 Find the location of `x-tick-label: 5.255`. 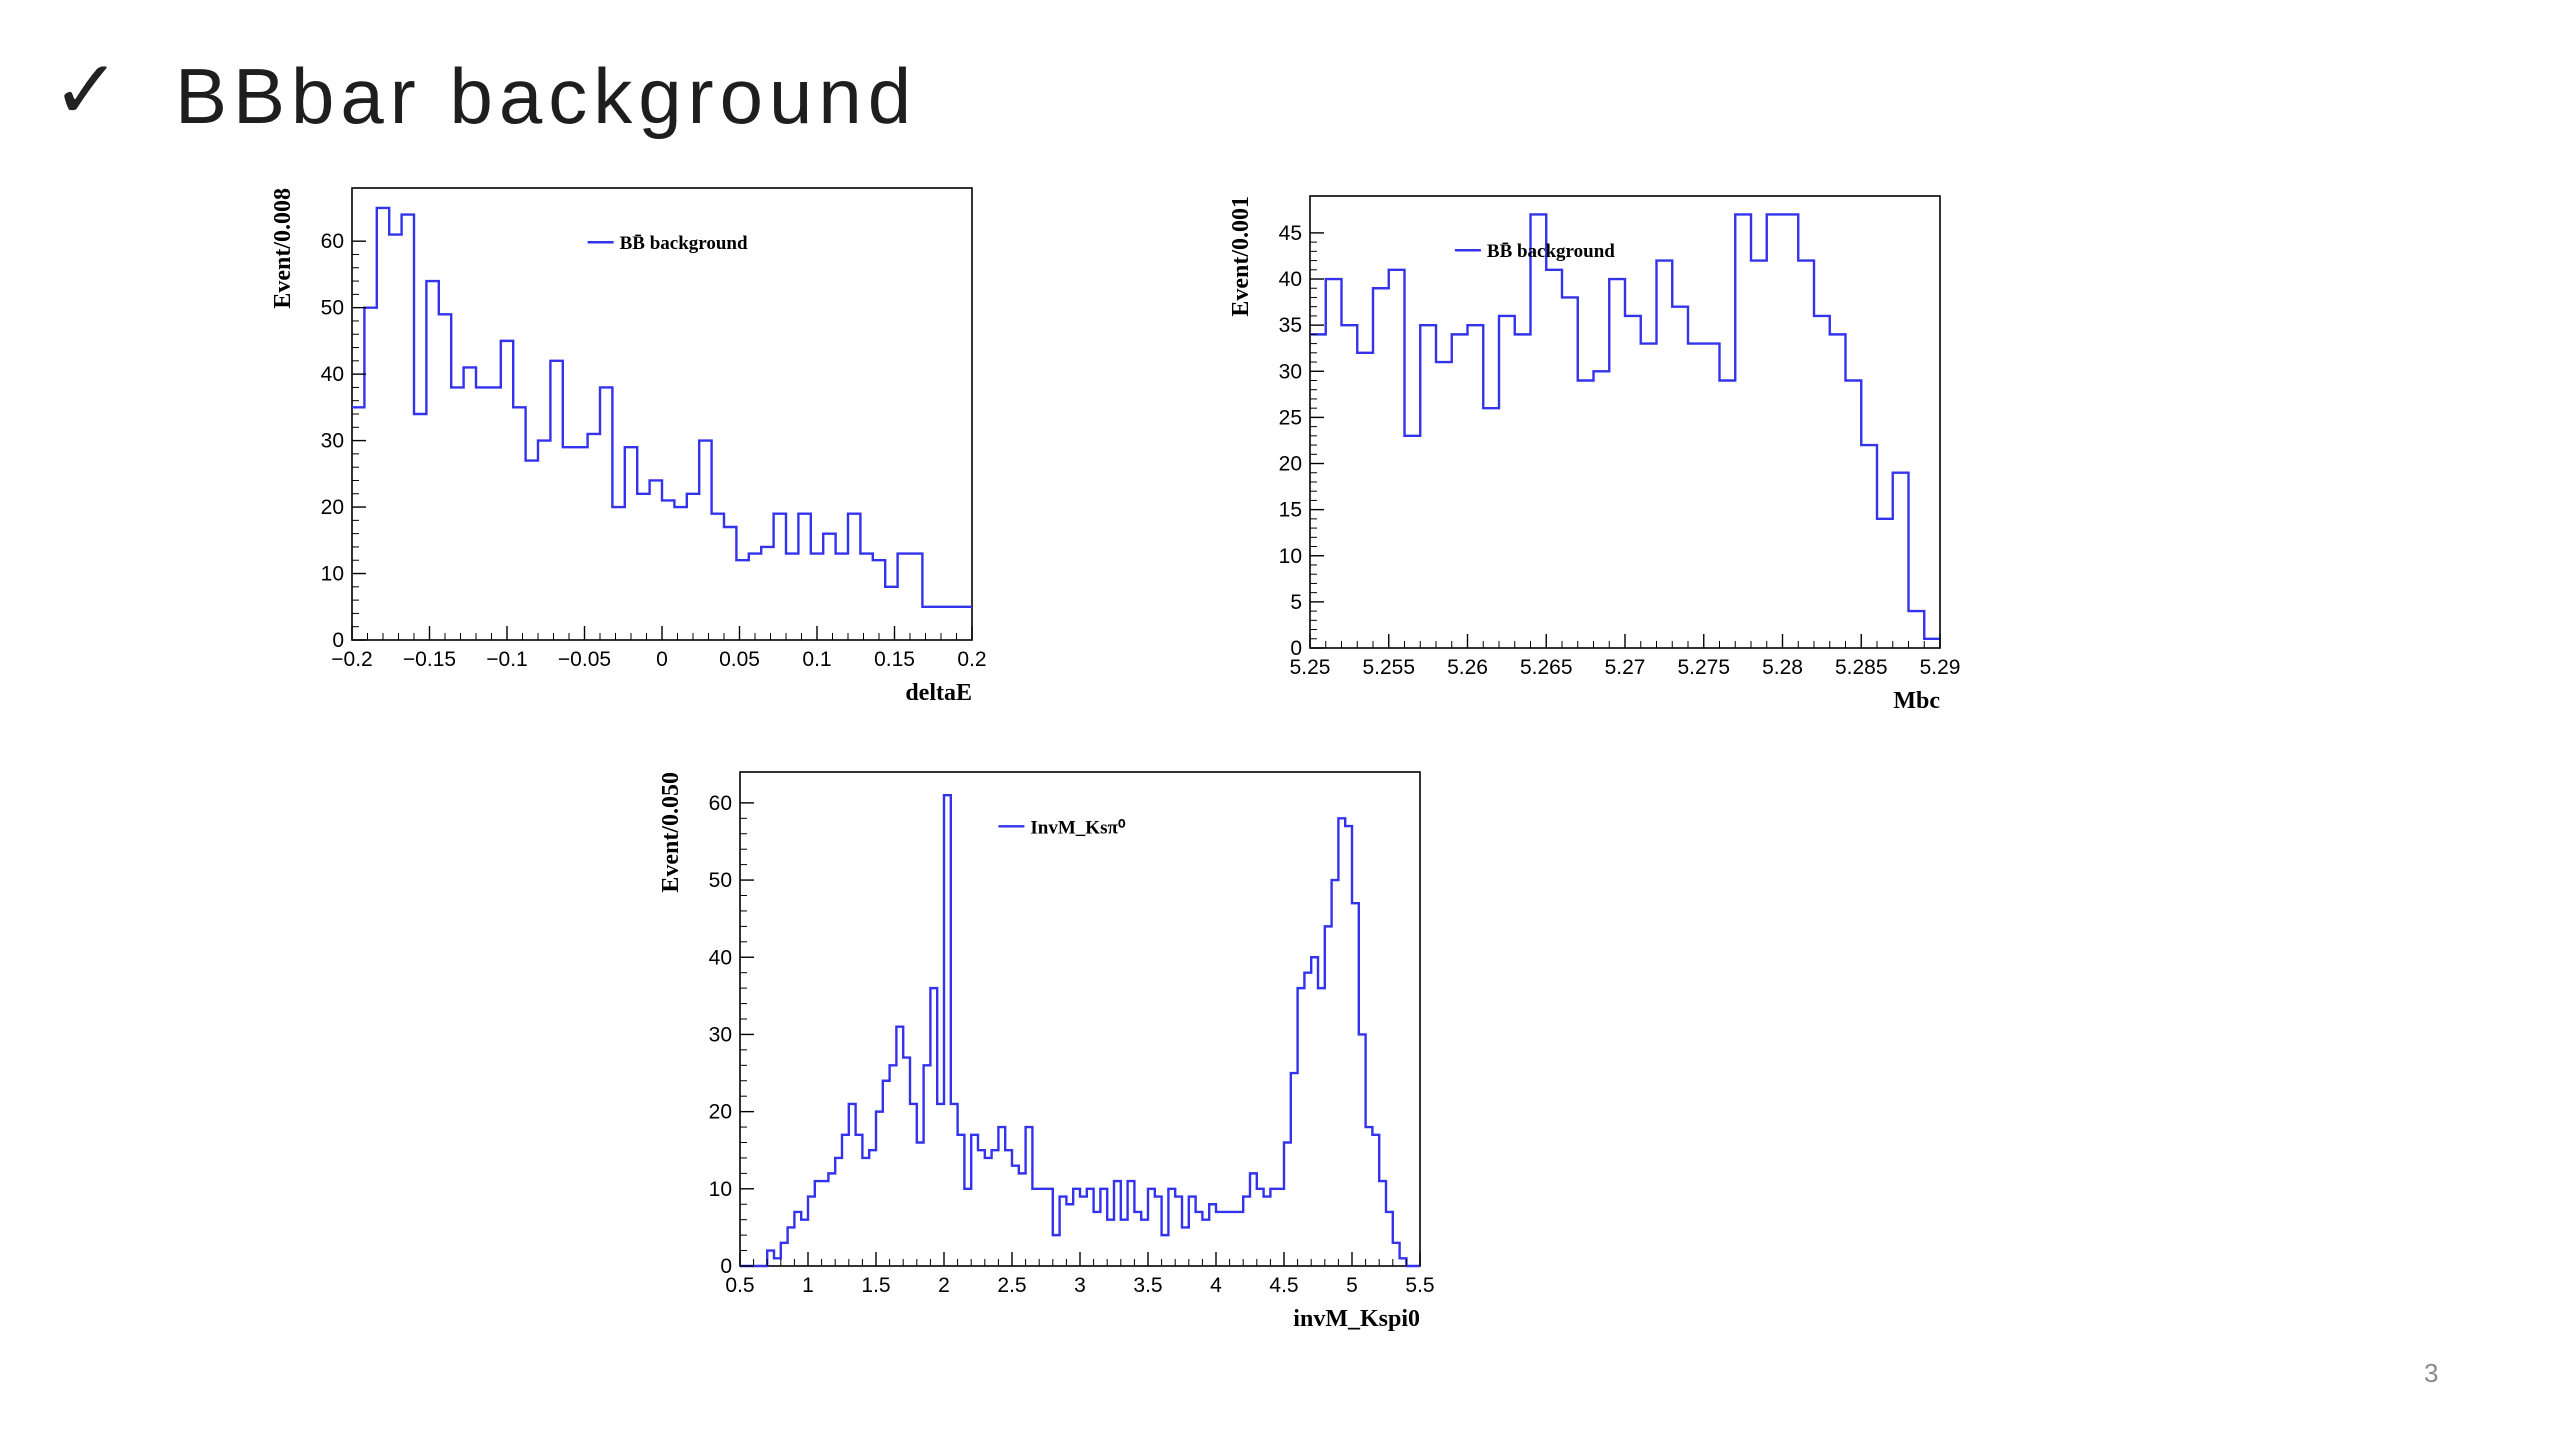

x-tick-label: 5.255 is located at coordinates (1388, 667).